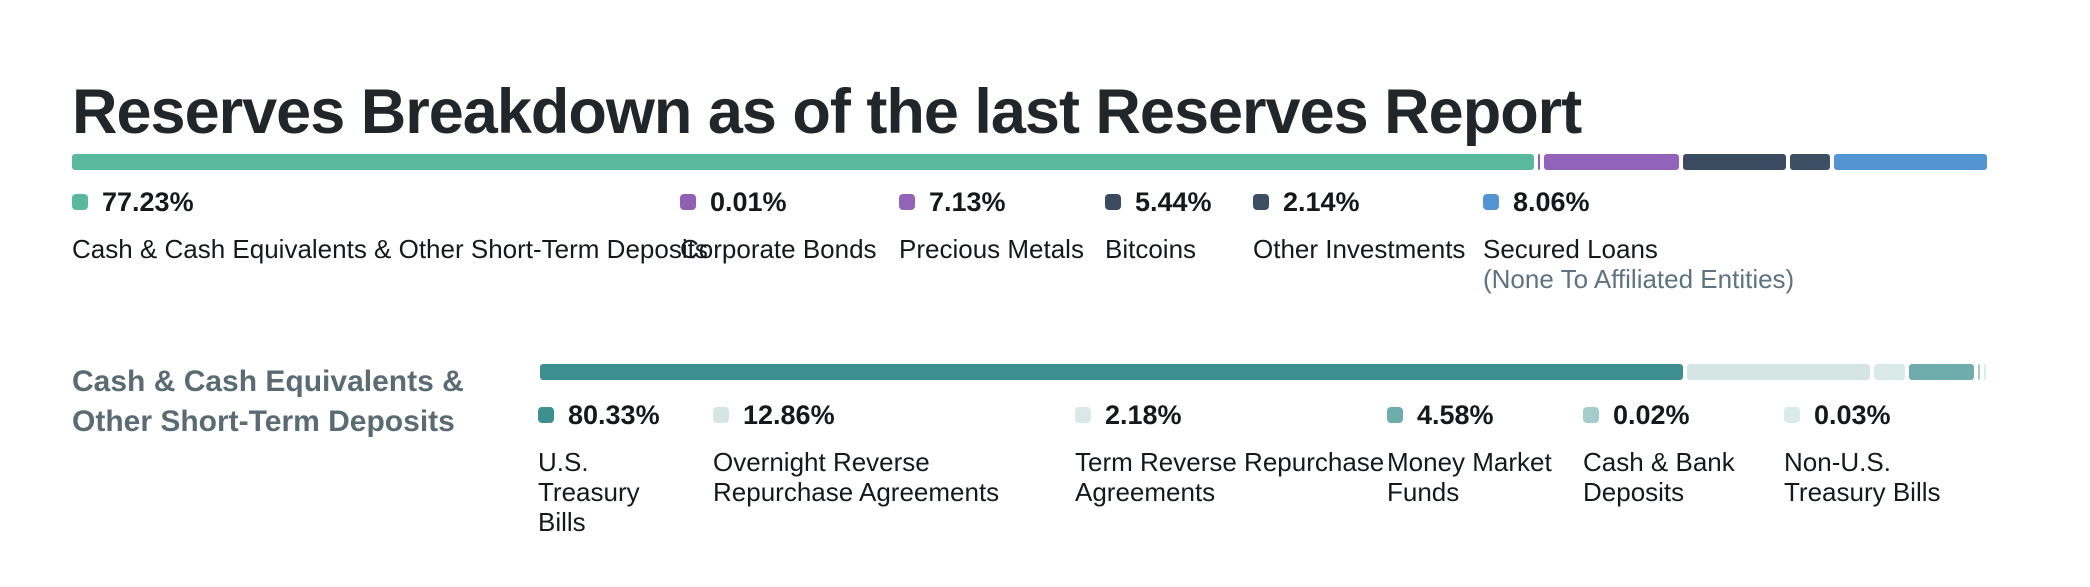  What do you see at coordinates (546, 415) in the screenshot?
I see `us-treasury-bills-swatch` at bounding box center [546, 415].